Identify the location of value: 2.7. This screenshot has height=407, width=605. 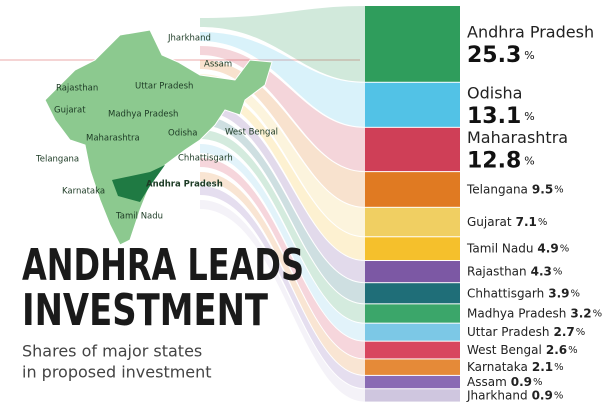
(563, 332).